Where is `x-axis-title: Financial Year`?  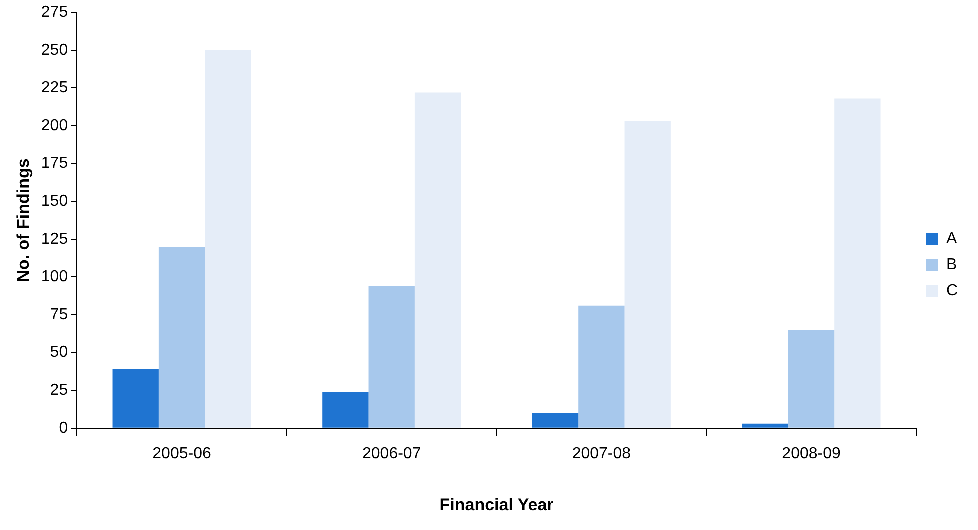
x-axis-title: Financial Year is located at coordinates (497, 504).